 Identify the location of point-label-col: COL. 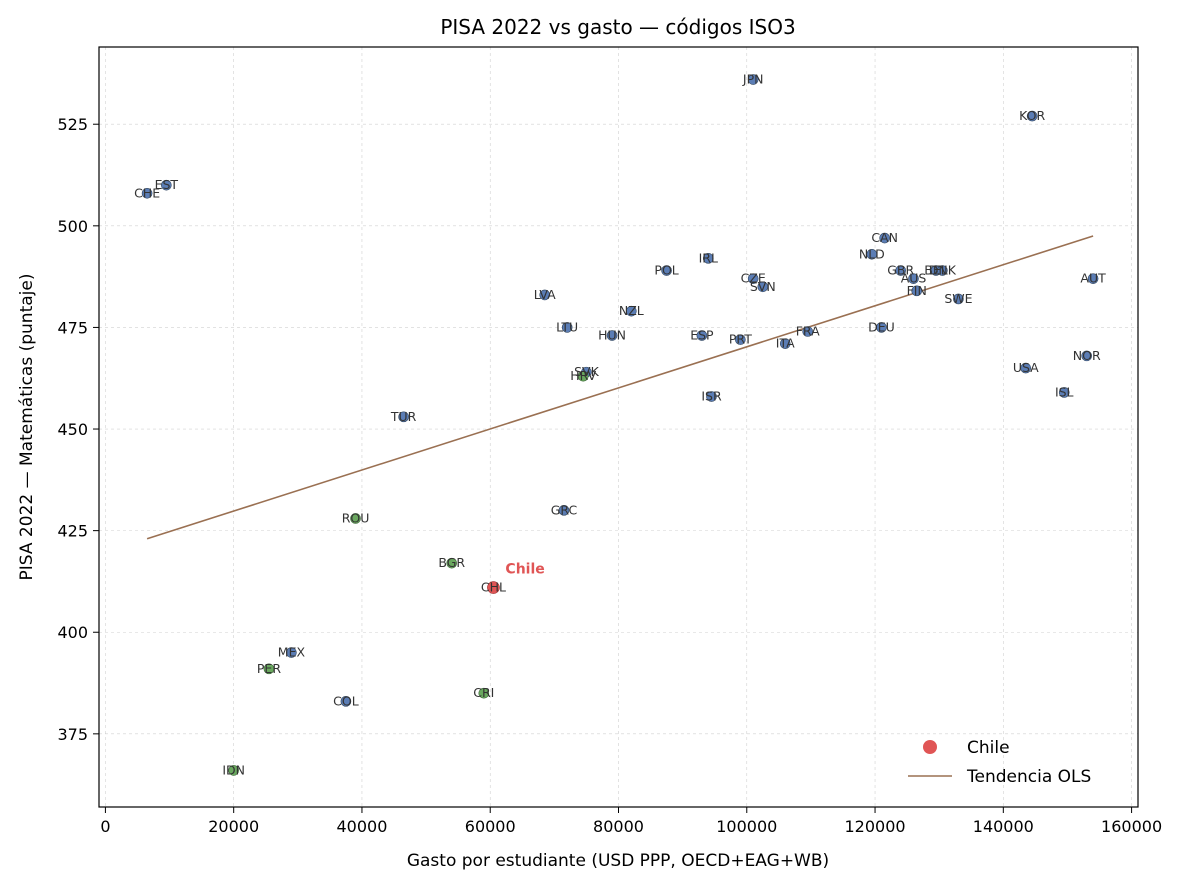
(346, 700).